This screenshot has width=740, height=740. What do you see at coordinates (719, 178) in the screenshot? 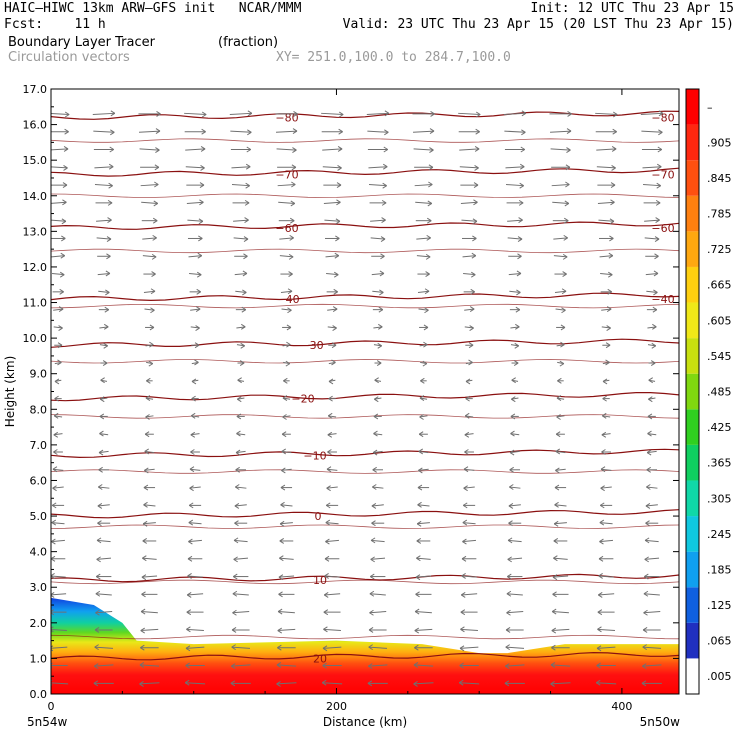
I see `colorbar-label: .845` at bounding box center [719, 178].